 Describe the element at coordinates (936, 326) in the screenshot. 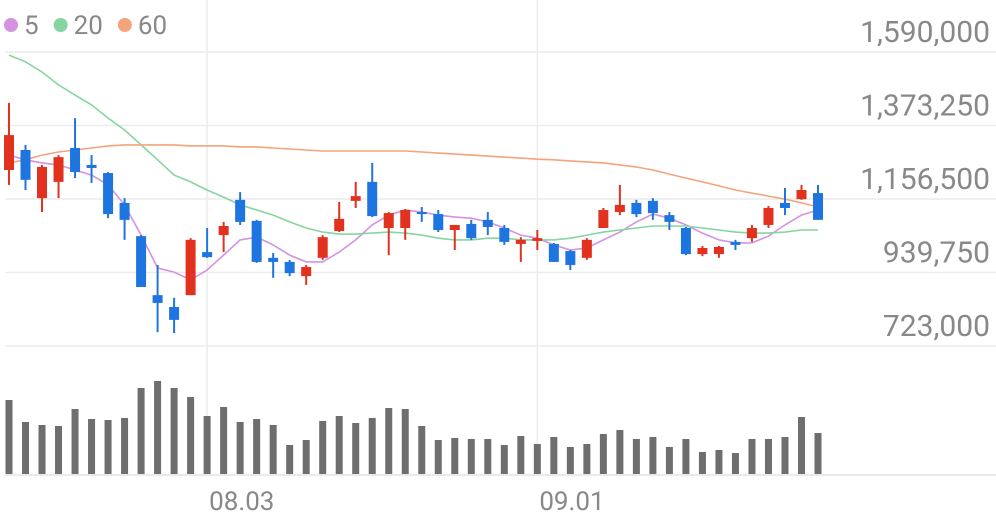

I see `y-tick-label: 723,000` at that location.